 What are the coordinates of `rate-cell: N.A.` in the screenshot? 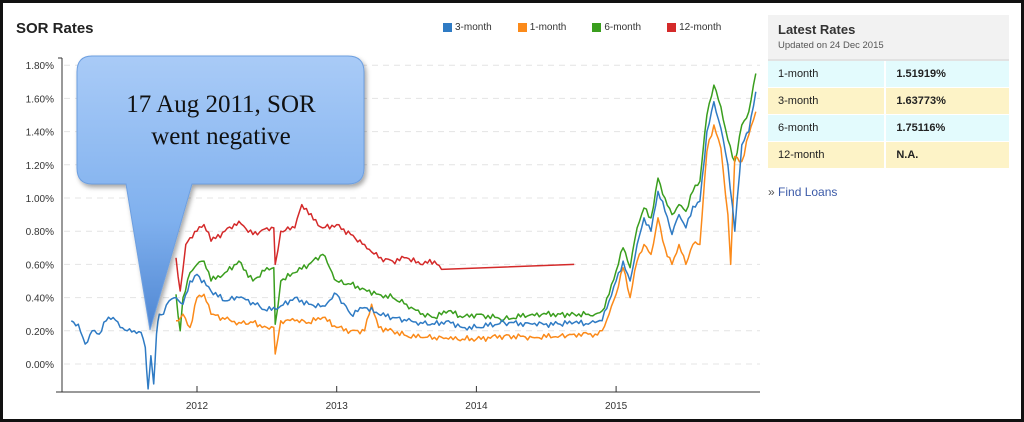 It's located at (946, 155).